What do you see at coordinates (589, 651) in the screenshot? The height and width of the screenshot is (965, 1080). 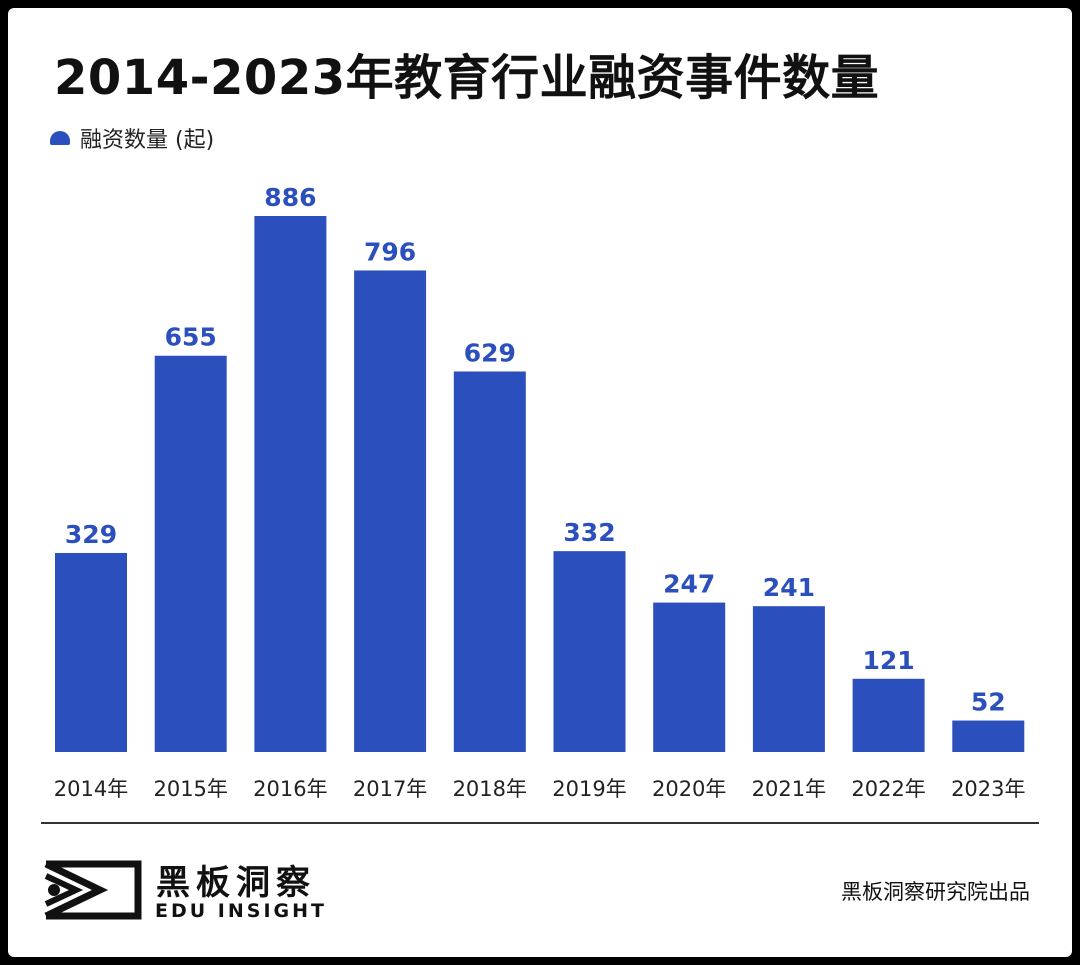 I see `bar-2019年` at bounding box center [589, 651].